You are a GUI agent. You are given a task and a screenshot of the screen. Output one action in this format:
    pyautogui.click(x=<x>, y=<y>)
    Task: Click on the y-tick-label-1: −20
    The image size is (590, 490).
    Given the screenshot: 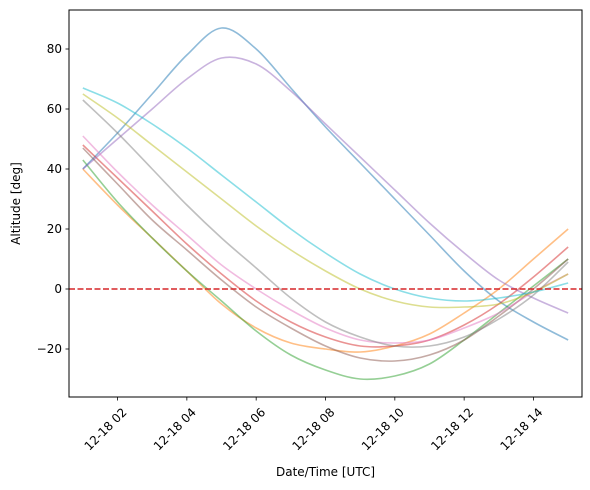 What is the action you would take?
    pyautogui.click(x=49, y=349)
    